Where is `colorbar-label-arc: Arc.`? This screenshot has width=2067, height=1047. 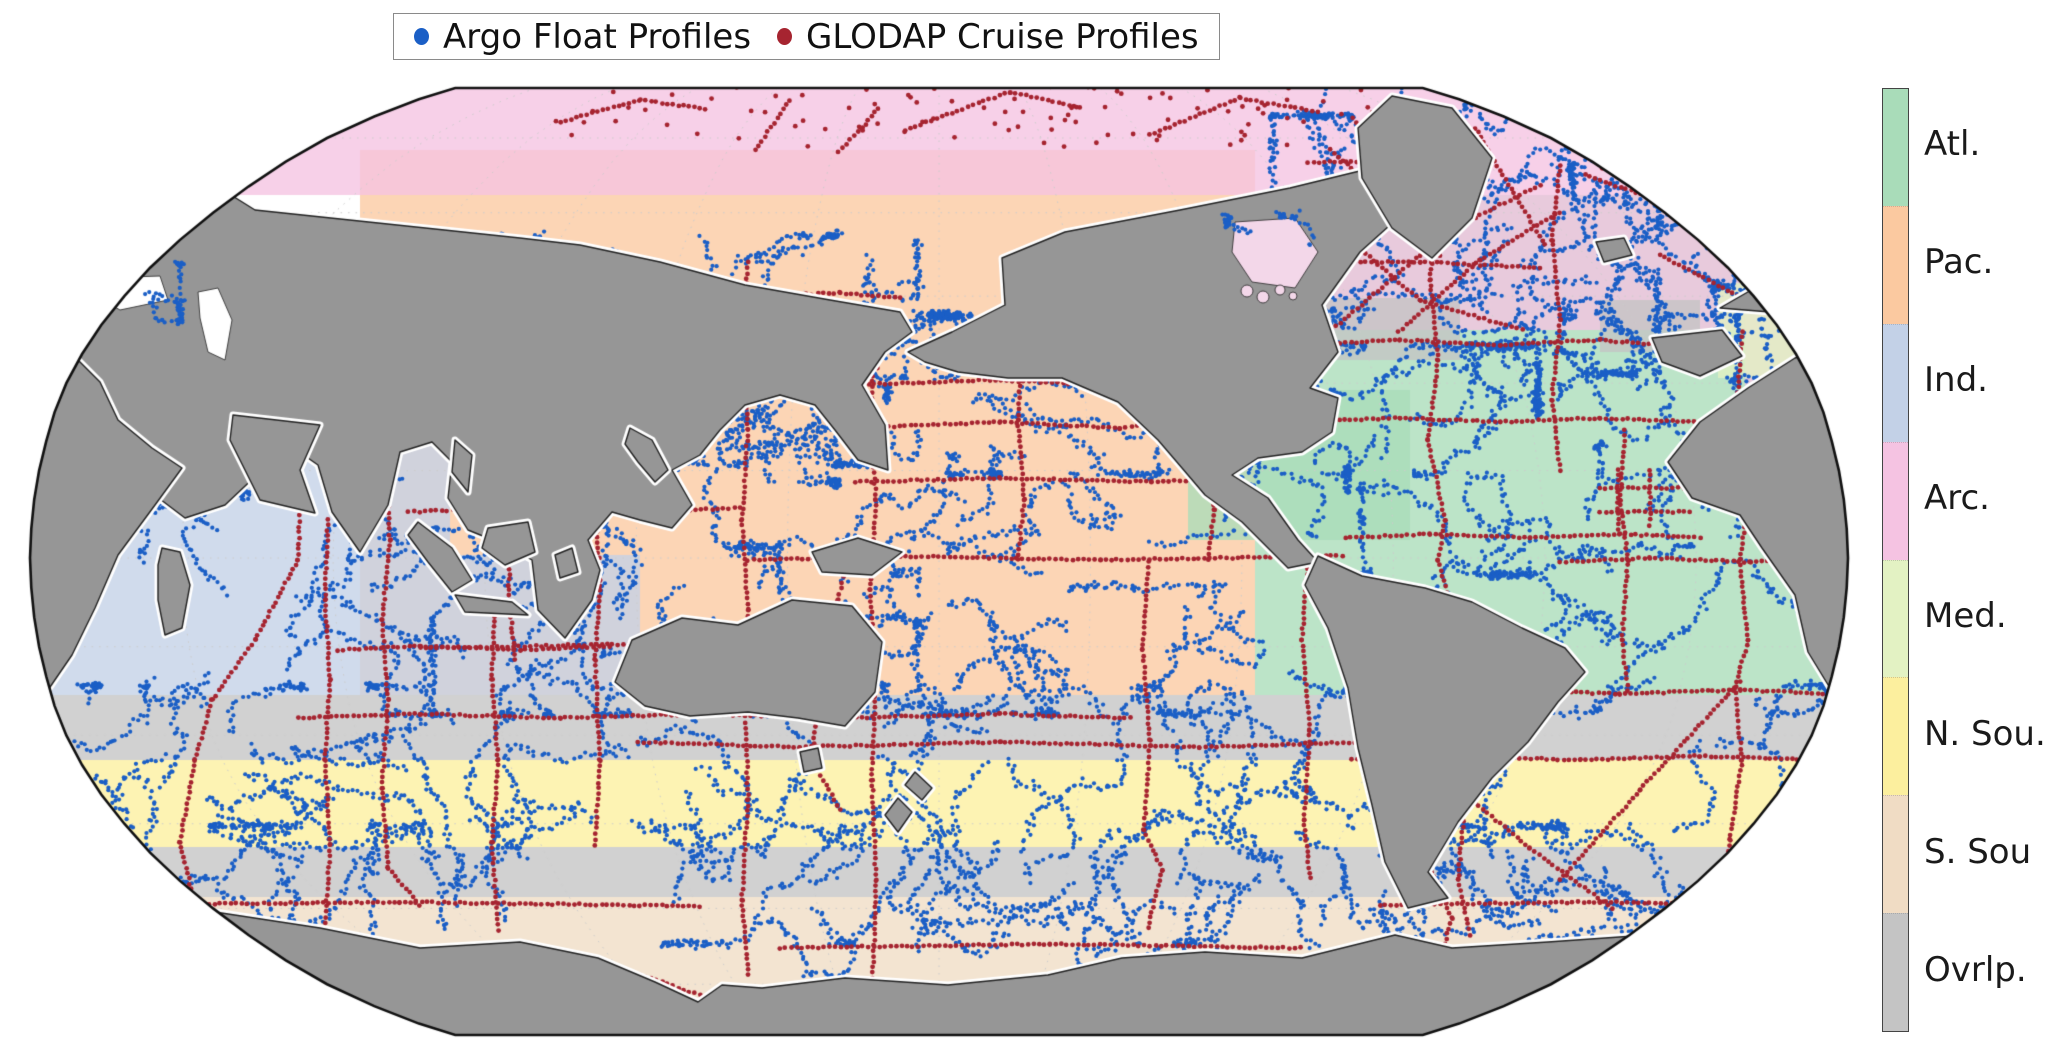
colorbar-label-arc: Arc. is located at coordinates (1957, 498).